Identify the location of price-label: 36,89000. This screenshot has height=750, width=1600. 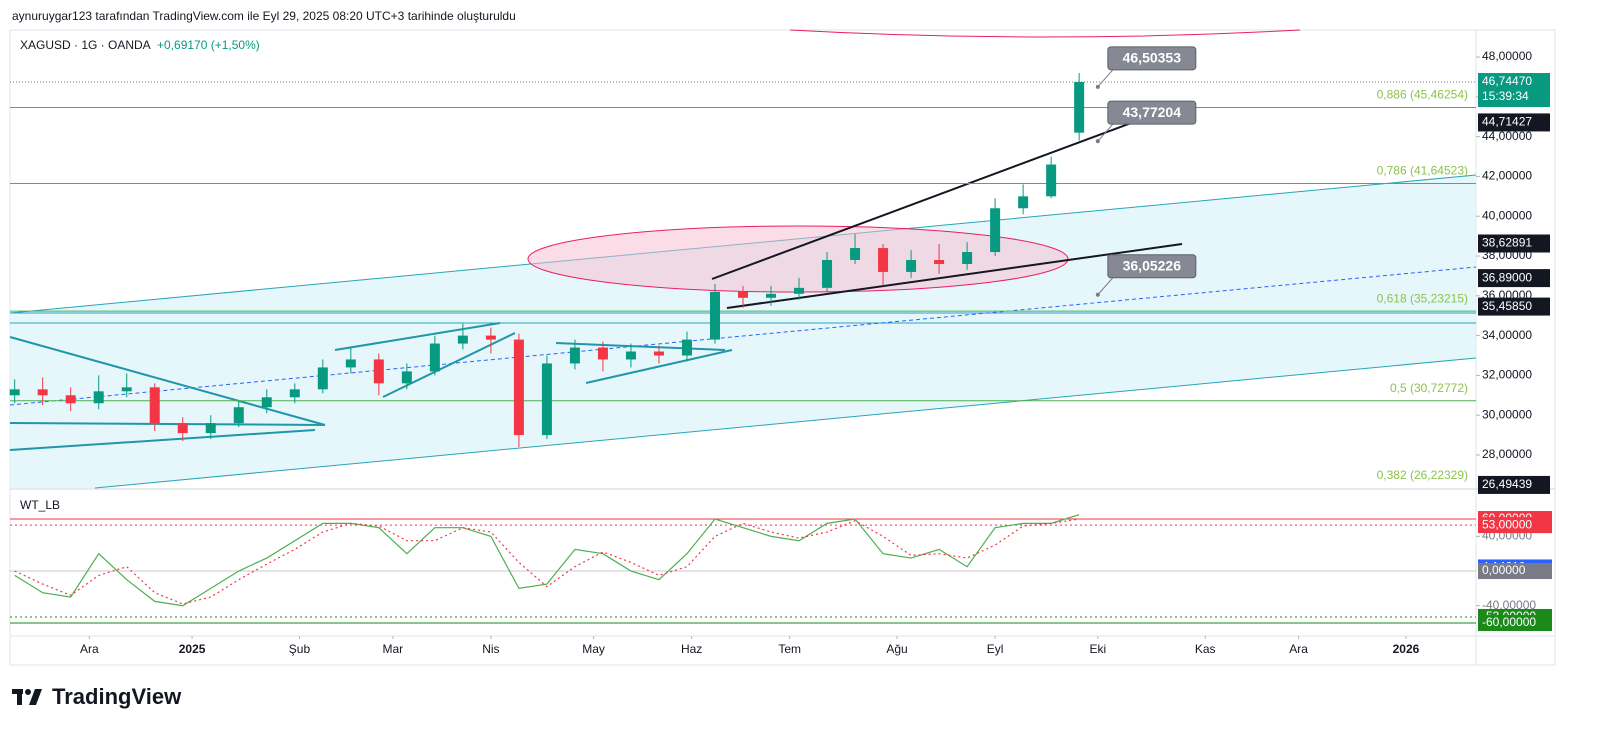
(1507, 277).